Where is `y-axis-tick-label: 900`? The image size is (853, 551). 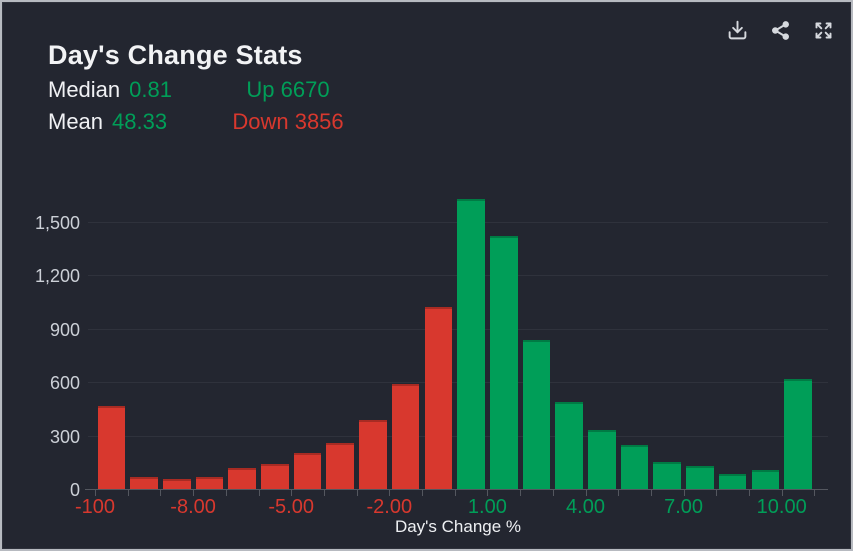 y-axis-tick-label: 900 is located at coordinates (64, 329).